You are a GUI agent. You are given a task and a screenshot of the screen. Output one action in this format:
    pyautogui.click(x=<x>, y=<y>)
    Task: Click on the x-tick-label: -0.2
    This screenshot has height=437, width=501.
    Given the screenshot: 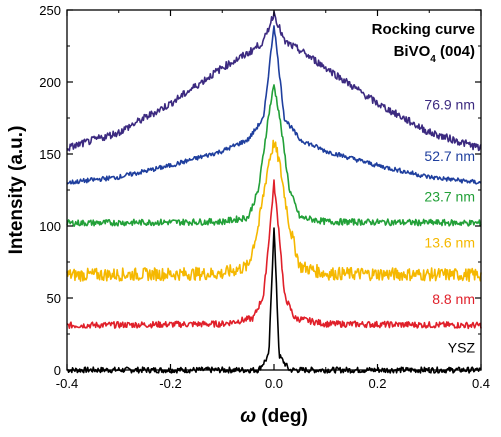 What is the action you would take?
    pyautogui.click(x=170, y=383)
    